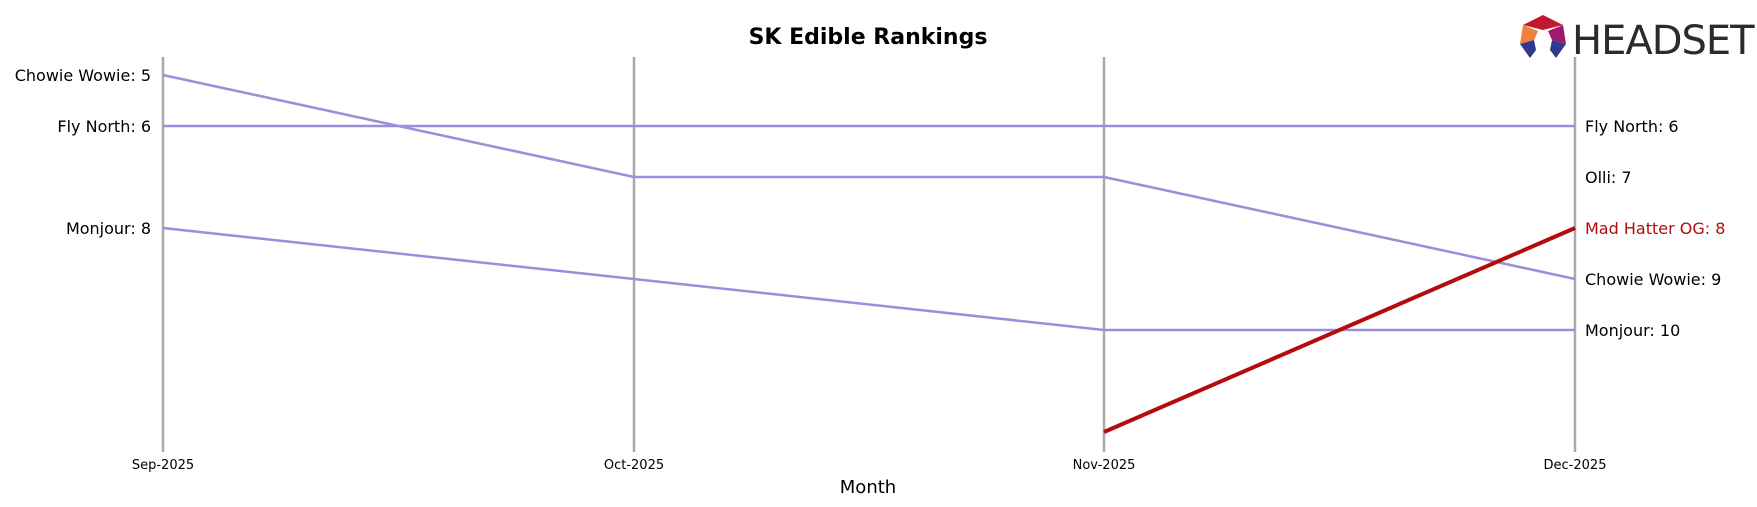  Describe the element at coordinates (163, 465) in the screenshot. I see `x-tick-label: Sep-2025` at that location.